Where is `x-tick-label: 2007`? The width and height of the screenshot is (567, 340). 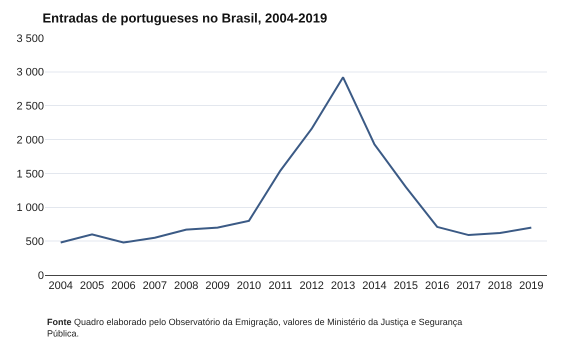 x-tick-label: 2007 is located at coordinates (155, 286).